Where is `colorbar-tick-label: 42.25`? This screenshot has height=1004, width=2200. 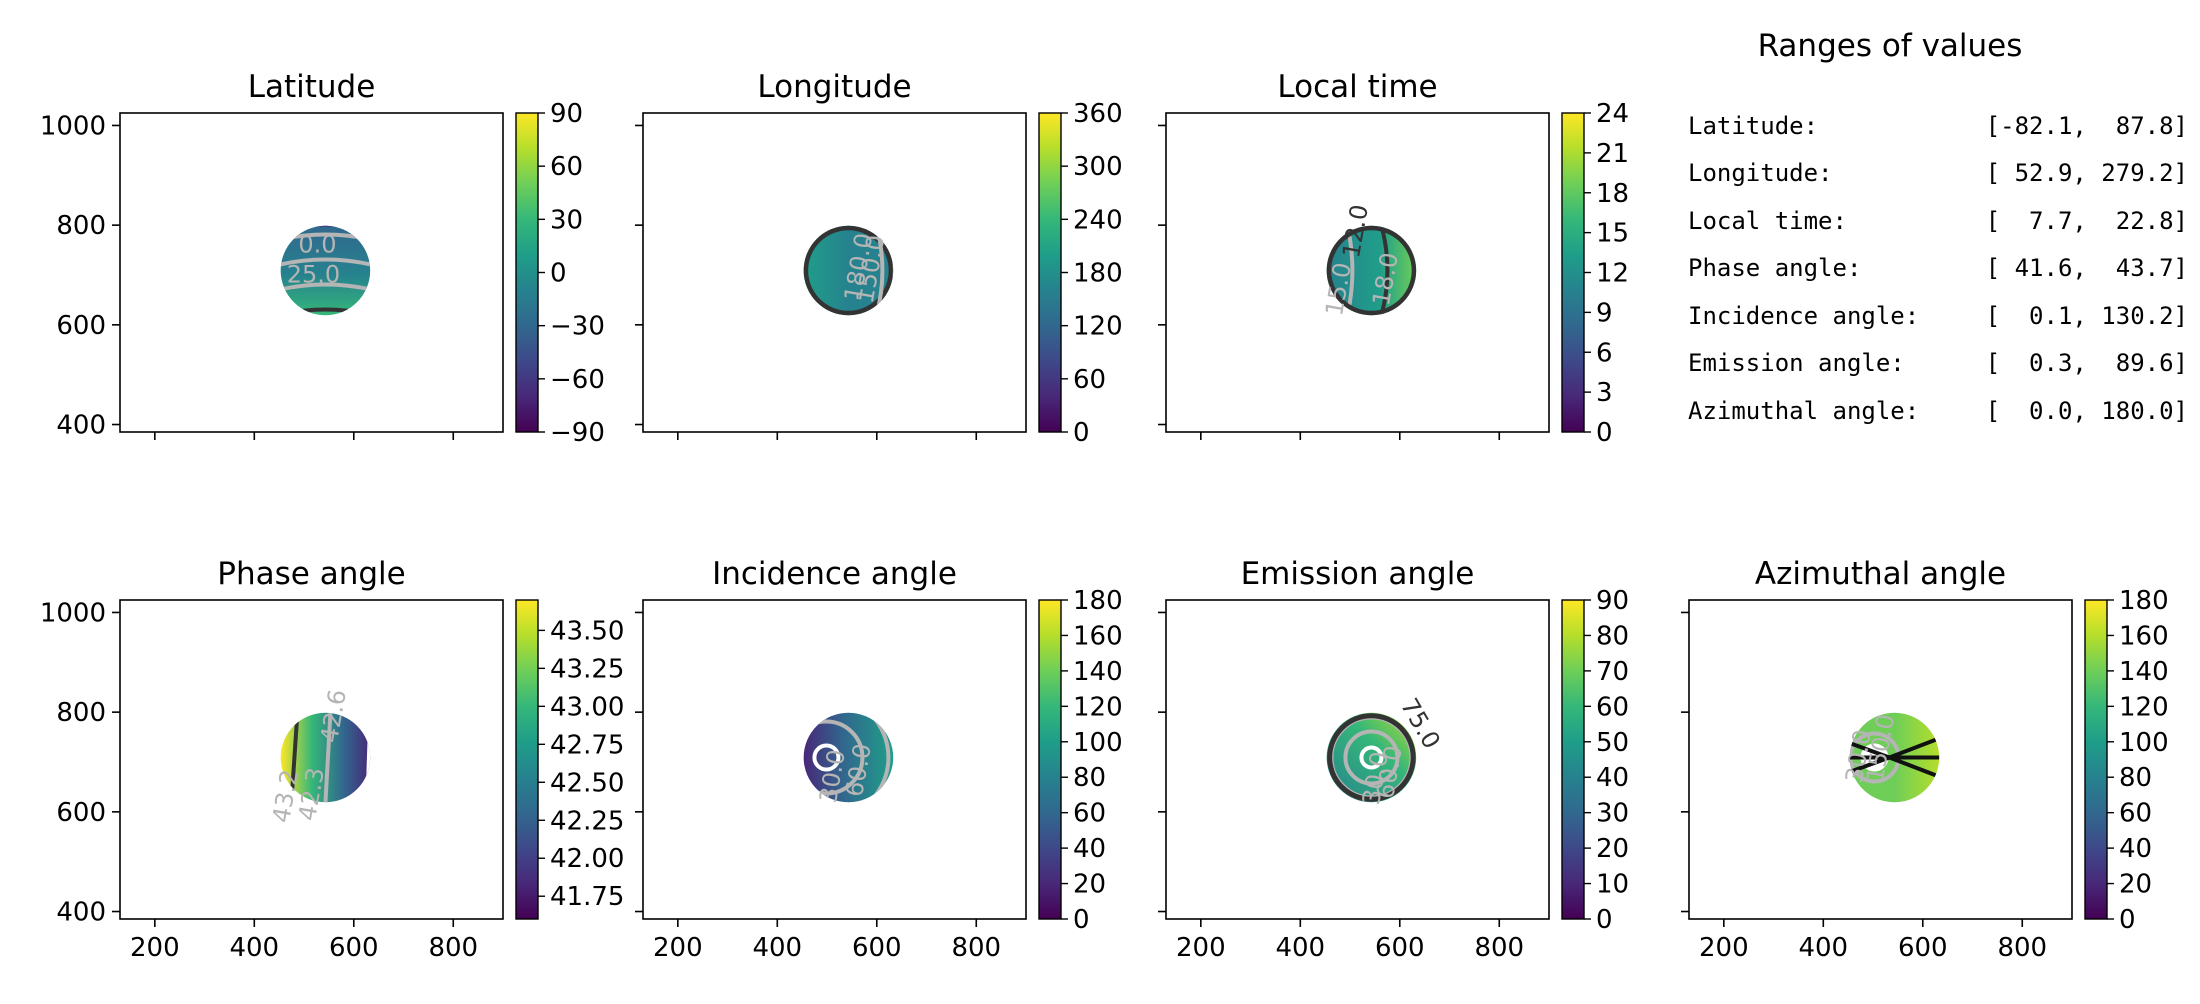
colorbar-tick-label: 42.25 is located at coordinates (587, 821).